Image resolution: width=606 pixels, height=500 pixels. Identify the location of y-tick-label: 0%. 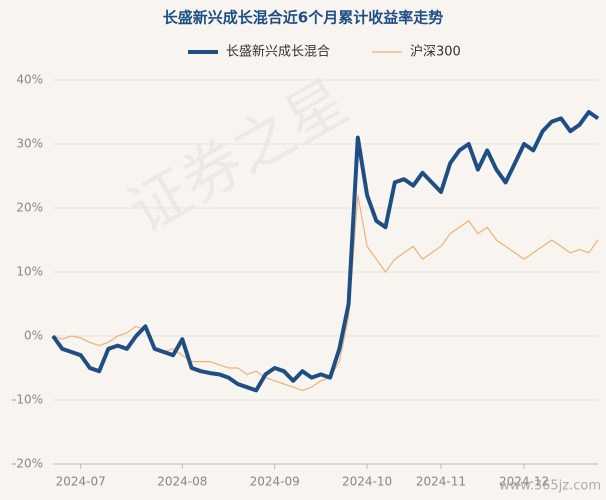
(33, 336).